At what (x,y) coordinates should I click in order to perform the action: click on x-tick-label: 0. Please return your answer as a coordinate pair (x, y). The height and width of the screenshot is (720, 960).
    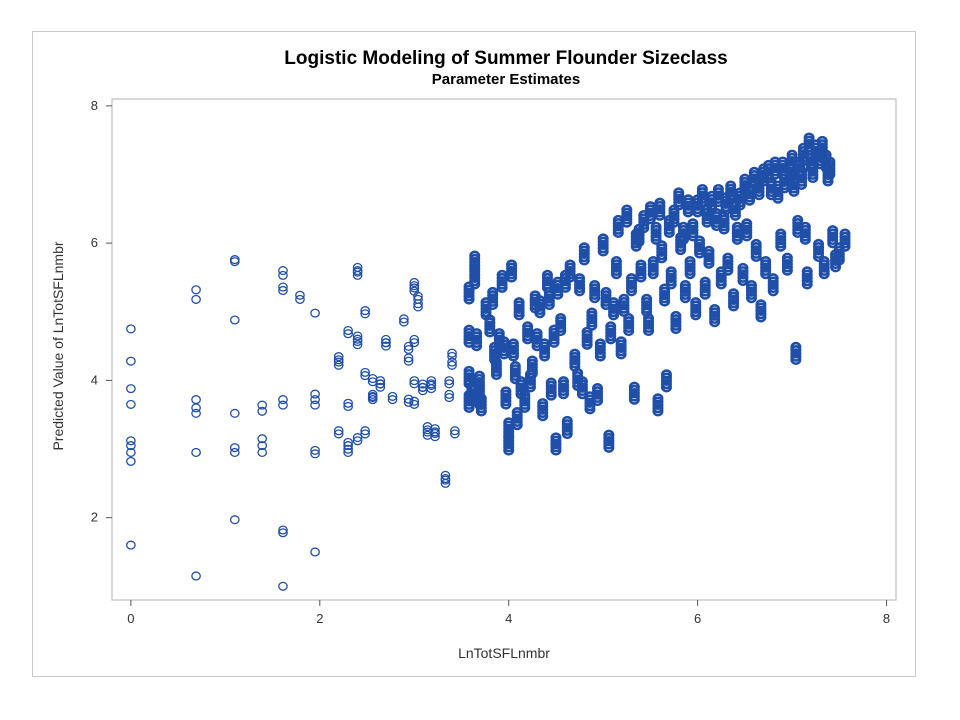
    Looking at the image, I should click on (130, 618).